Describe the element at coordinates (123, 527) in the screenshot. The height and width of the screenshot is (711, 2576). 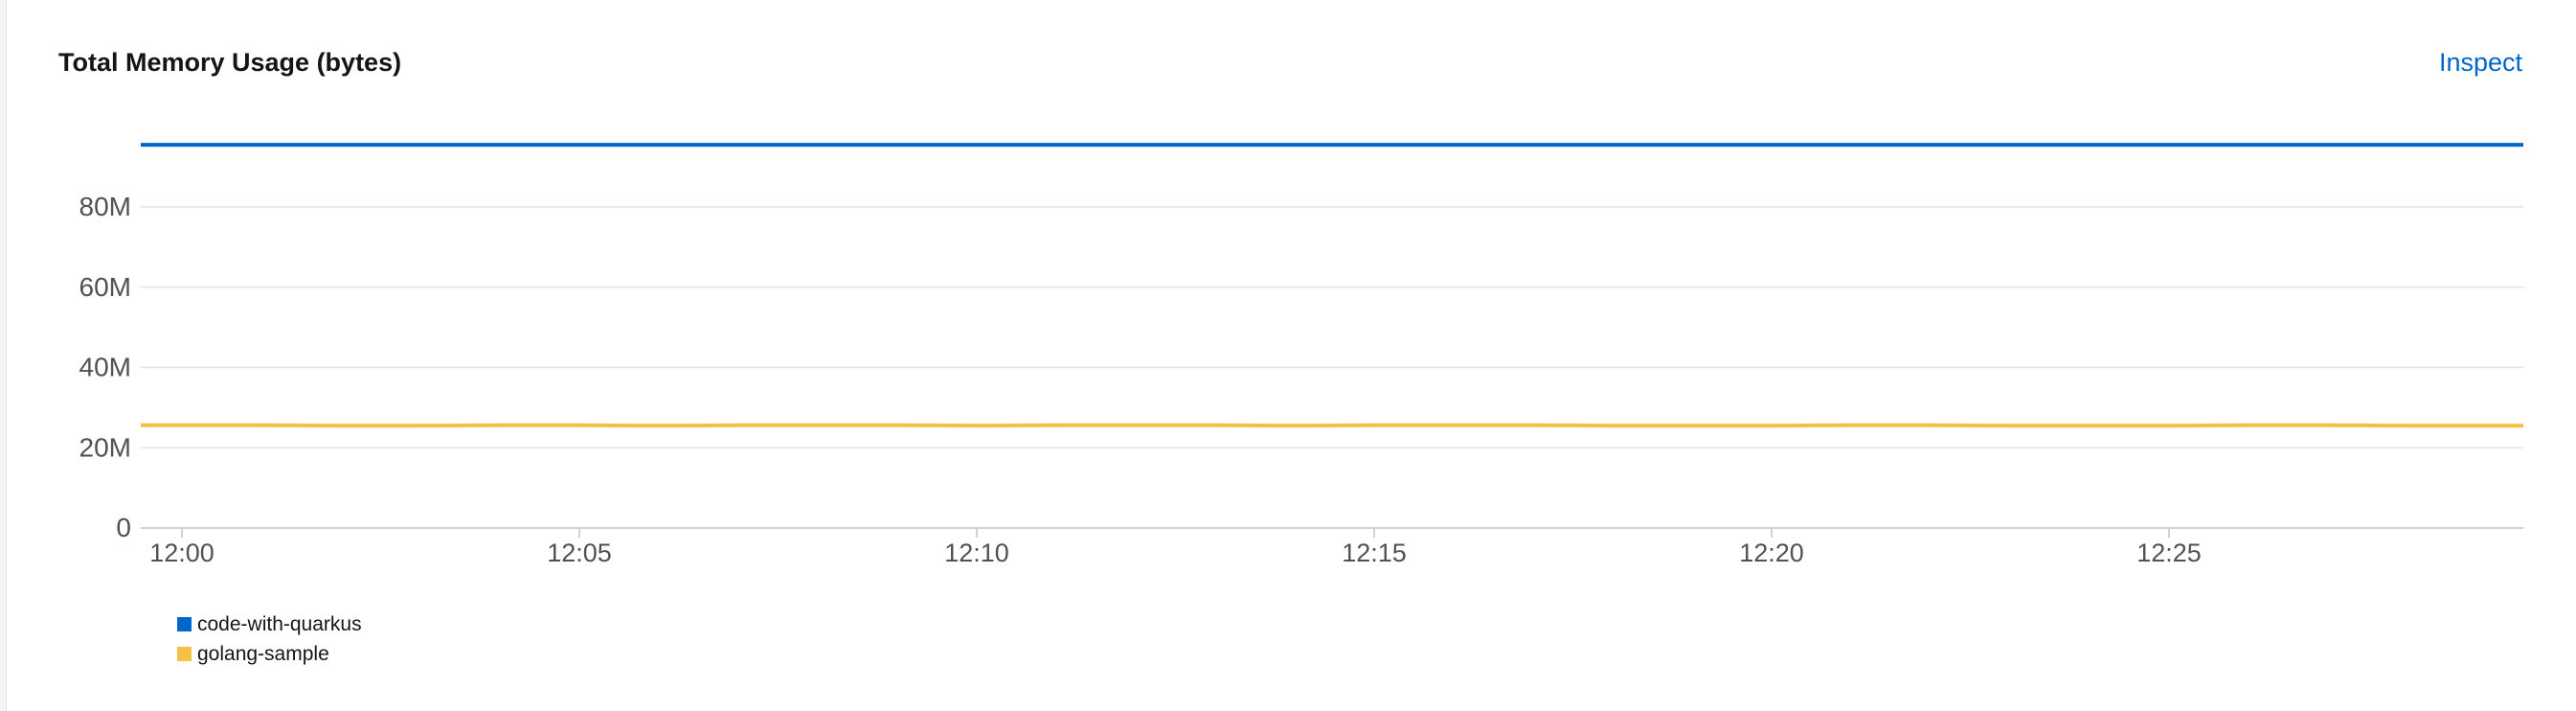
I see `y-tick-label: 0` at that location.